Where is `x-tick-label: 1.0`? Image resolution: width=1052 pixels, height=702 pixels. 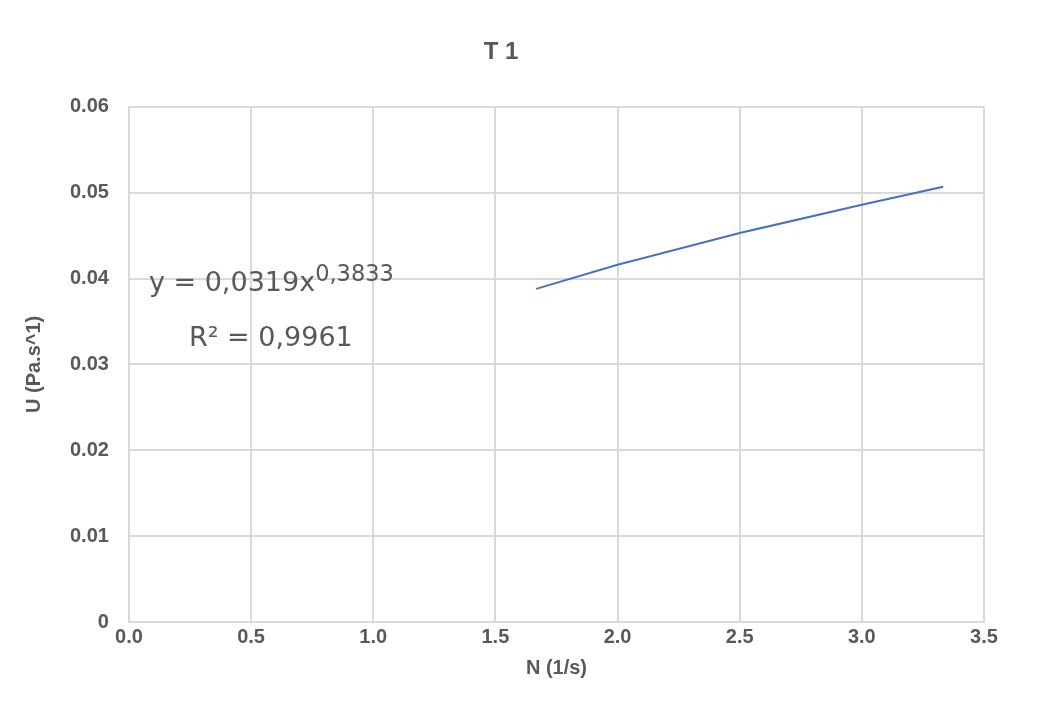
x-tick-label: 1.0 is located at coordinates (373, 635).